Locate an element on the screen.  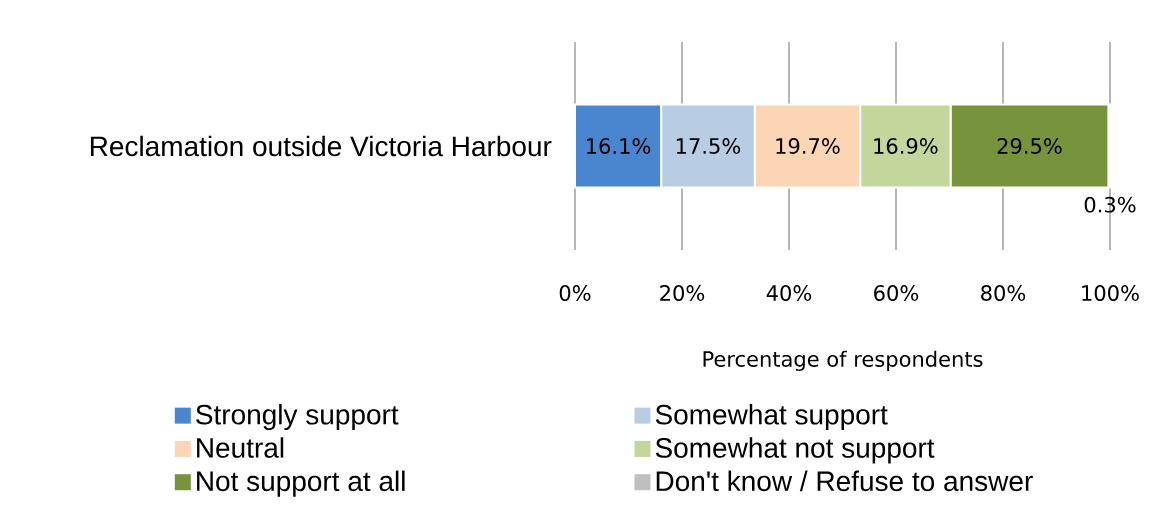
data-label: 16.9% is located at coordinates (906, 146).